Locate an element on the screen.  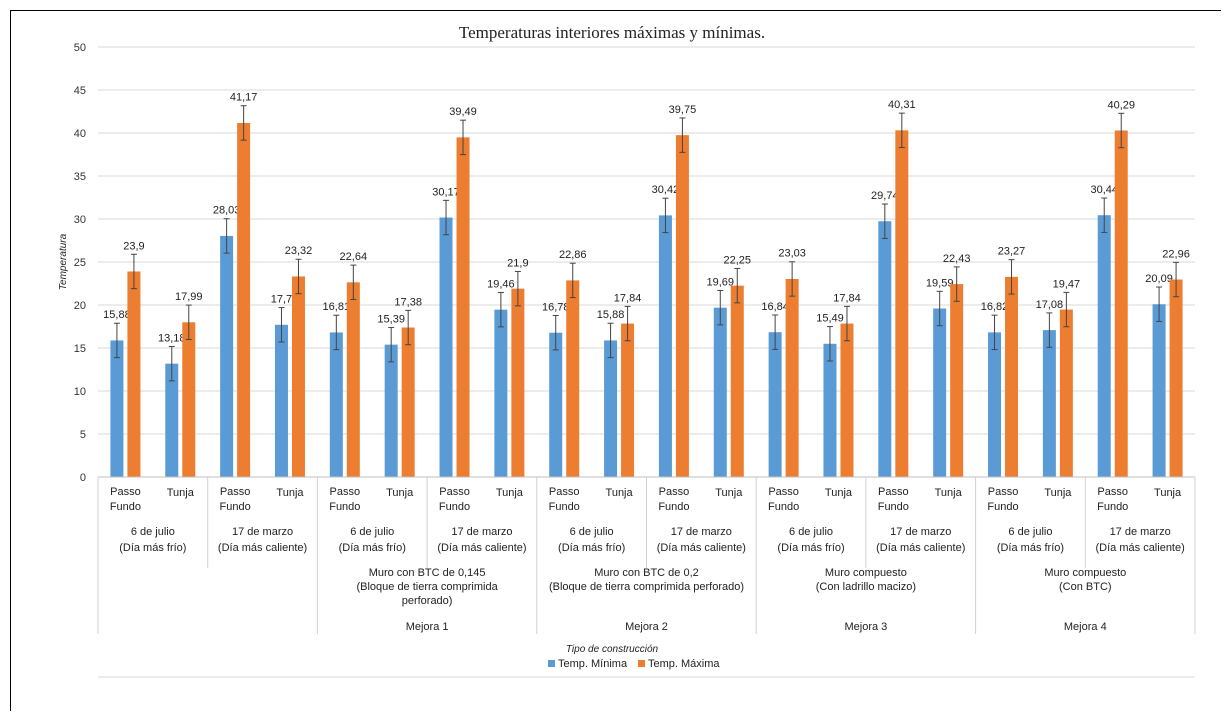
group-note-label: Muro con BTC de 0,2 is located at coordinates (646, 573).